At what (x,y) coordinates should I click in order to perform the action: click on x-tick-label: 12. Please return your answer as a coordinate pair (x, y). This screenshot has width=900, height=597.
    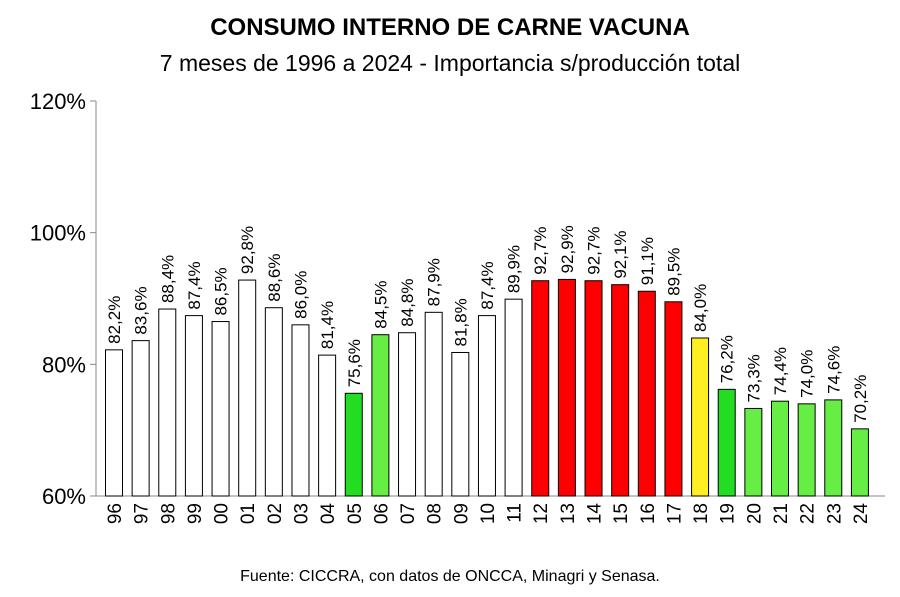
    Looking at the image, I should click on (541, 513).